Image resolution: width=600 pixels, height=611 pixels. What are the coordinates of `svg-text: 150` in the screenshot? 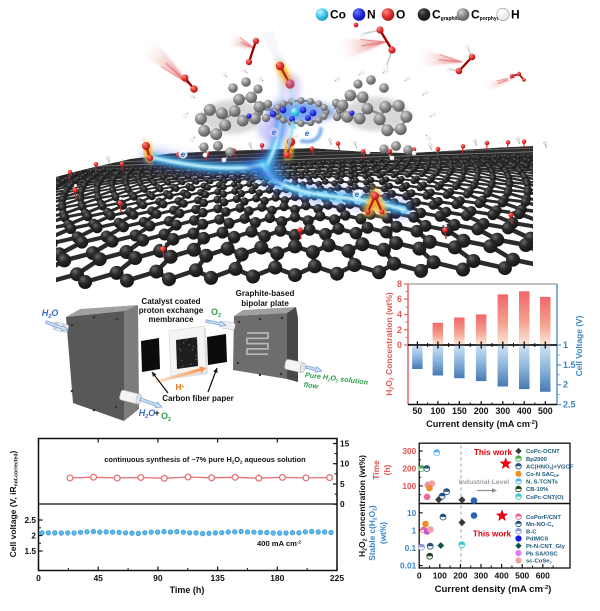 It's located at (459, 411).